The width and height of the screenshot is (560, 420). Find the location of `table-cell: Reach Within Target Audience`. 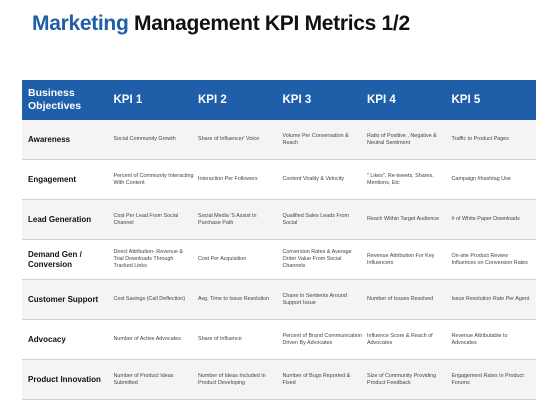

table-cell: Reach Within Target Audience is located at coordinates (403, 219).